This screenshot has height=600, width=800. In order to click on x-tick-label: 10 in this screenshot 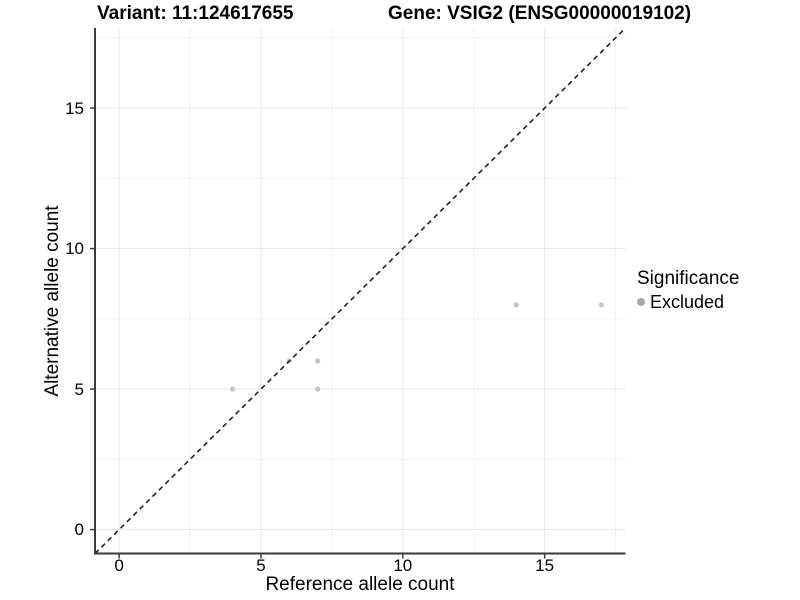, I will do `click(403, 565)`.